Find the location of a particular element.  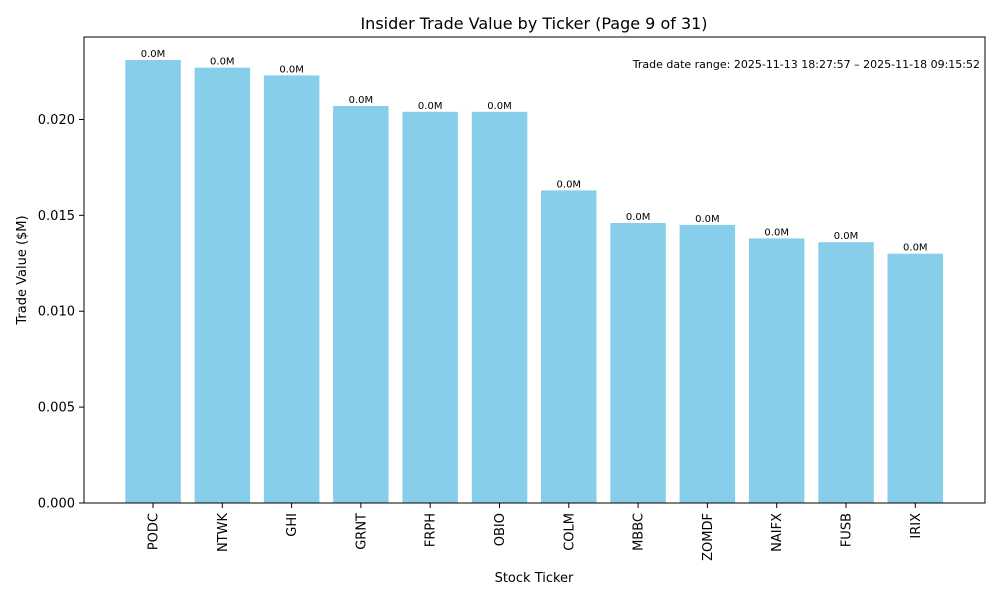

bar-ntwk is located at coordinates (222, 285).